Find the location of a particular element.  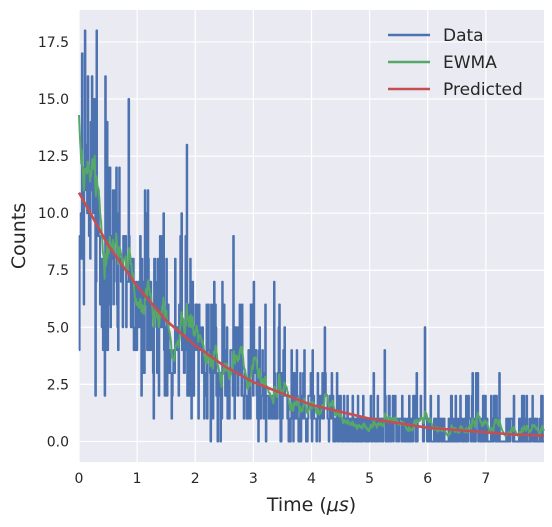

x-tick-label: 5 is located at coordinates (369, 479).